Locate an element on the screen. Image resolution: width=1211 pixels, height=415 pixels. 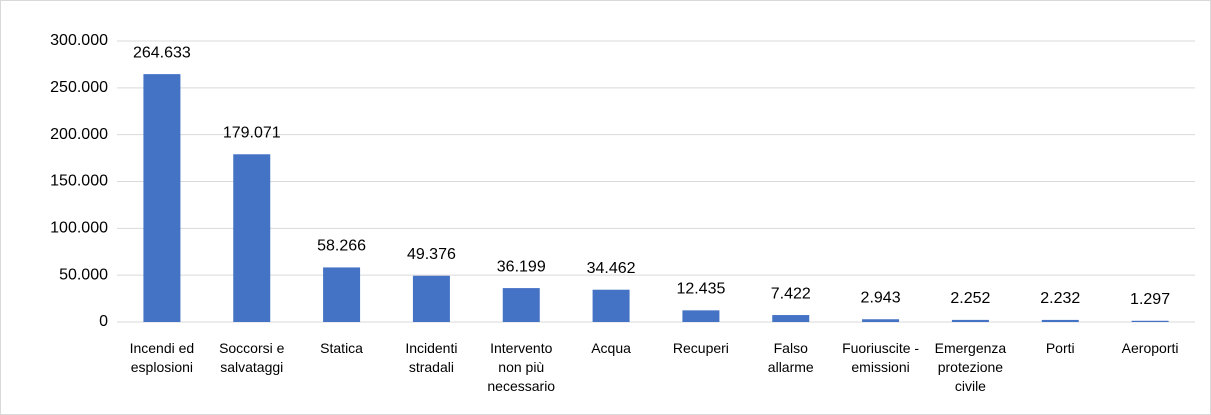
y-tick-label: 0 is located at coordinates (103, 321).